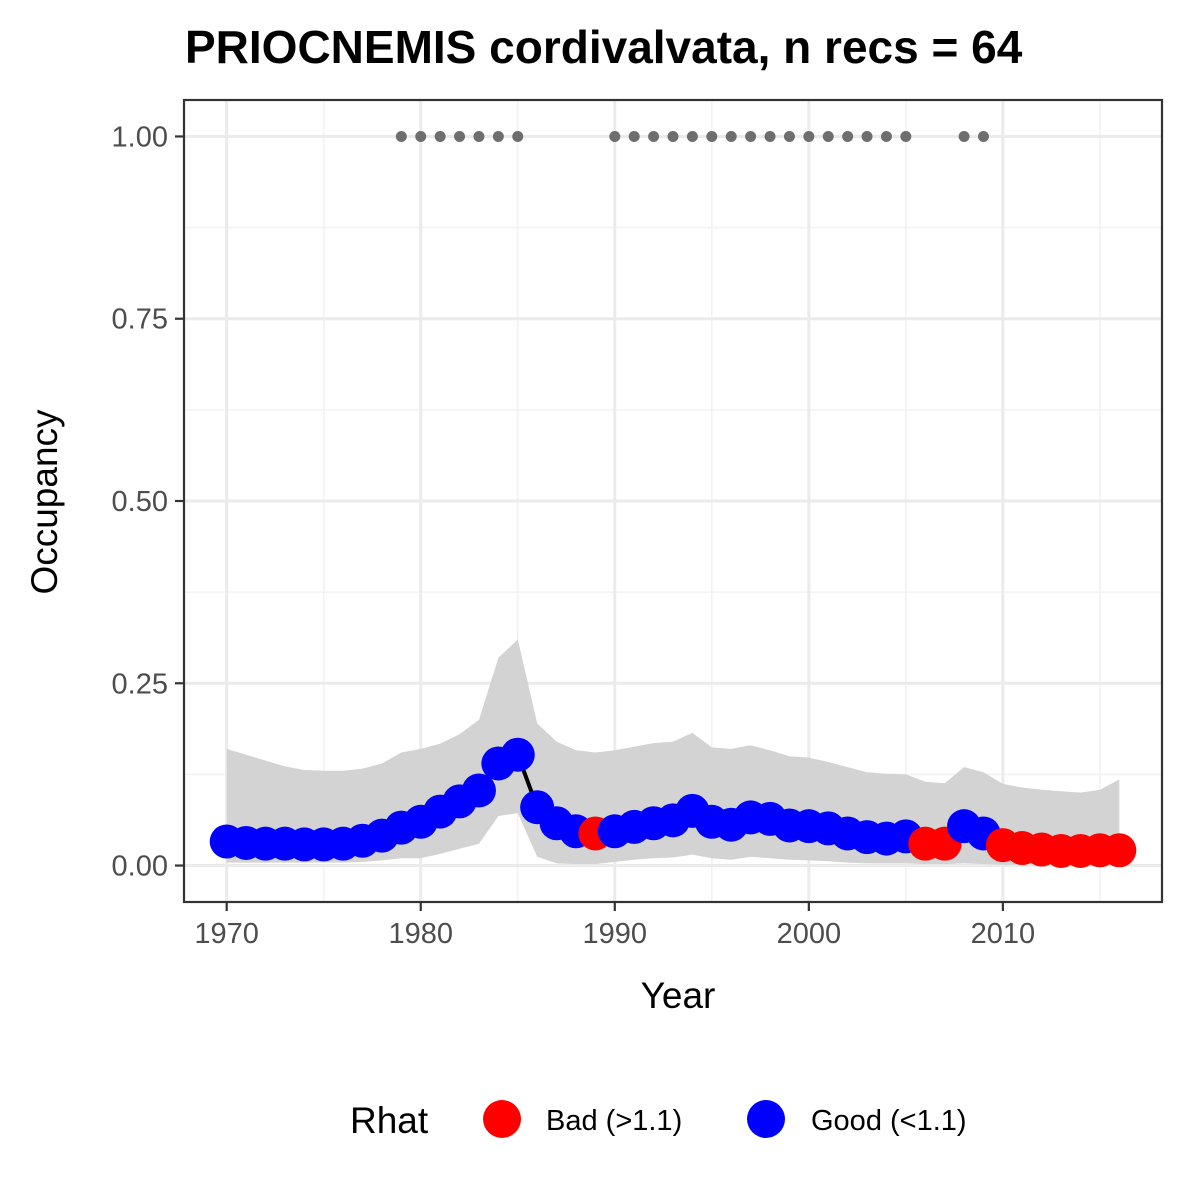 The height and width of the screenshot is (1200, 1200). What do you see at coordinates (1003, 934) in the screenshot?
I see `x-tick-label: 2010` at bounding box center [1003, 934].